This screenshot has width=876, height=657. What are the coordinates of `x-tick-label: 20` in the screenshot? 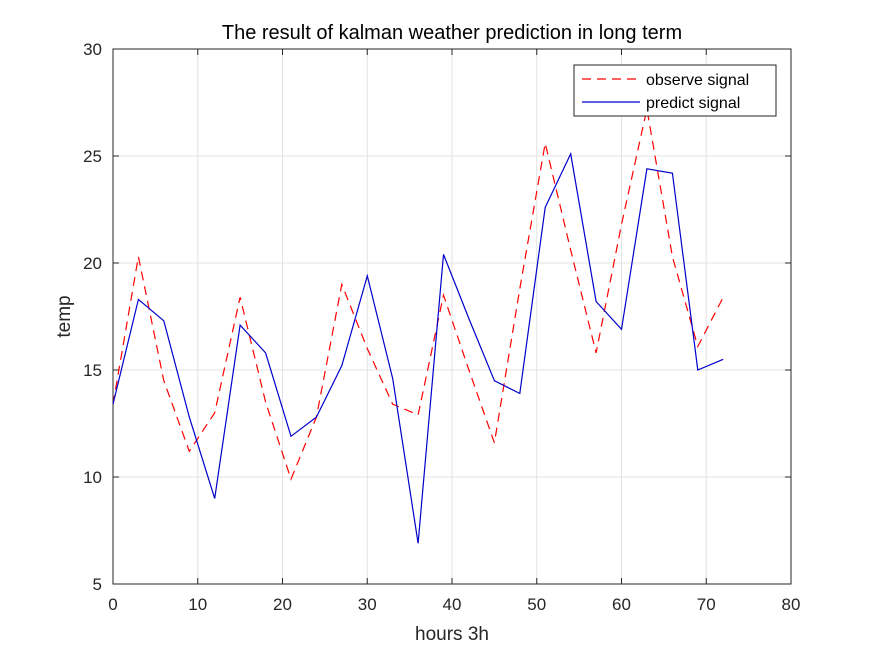 It's located at (282, 604).